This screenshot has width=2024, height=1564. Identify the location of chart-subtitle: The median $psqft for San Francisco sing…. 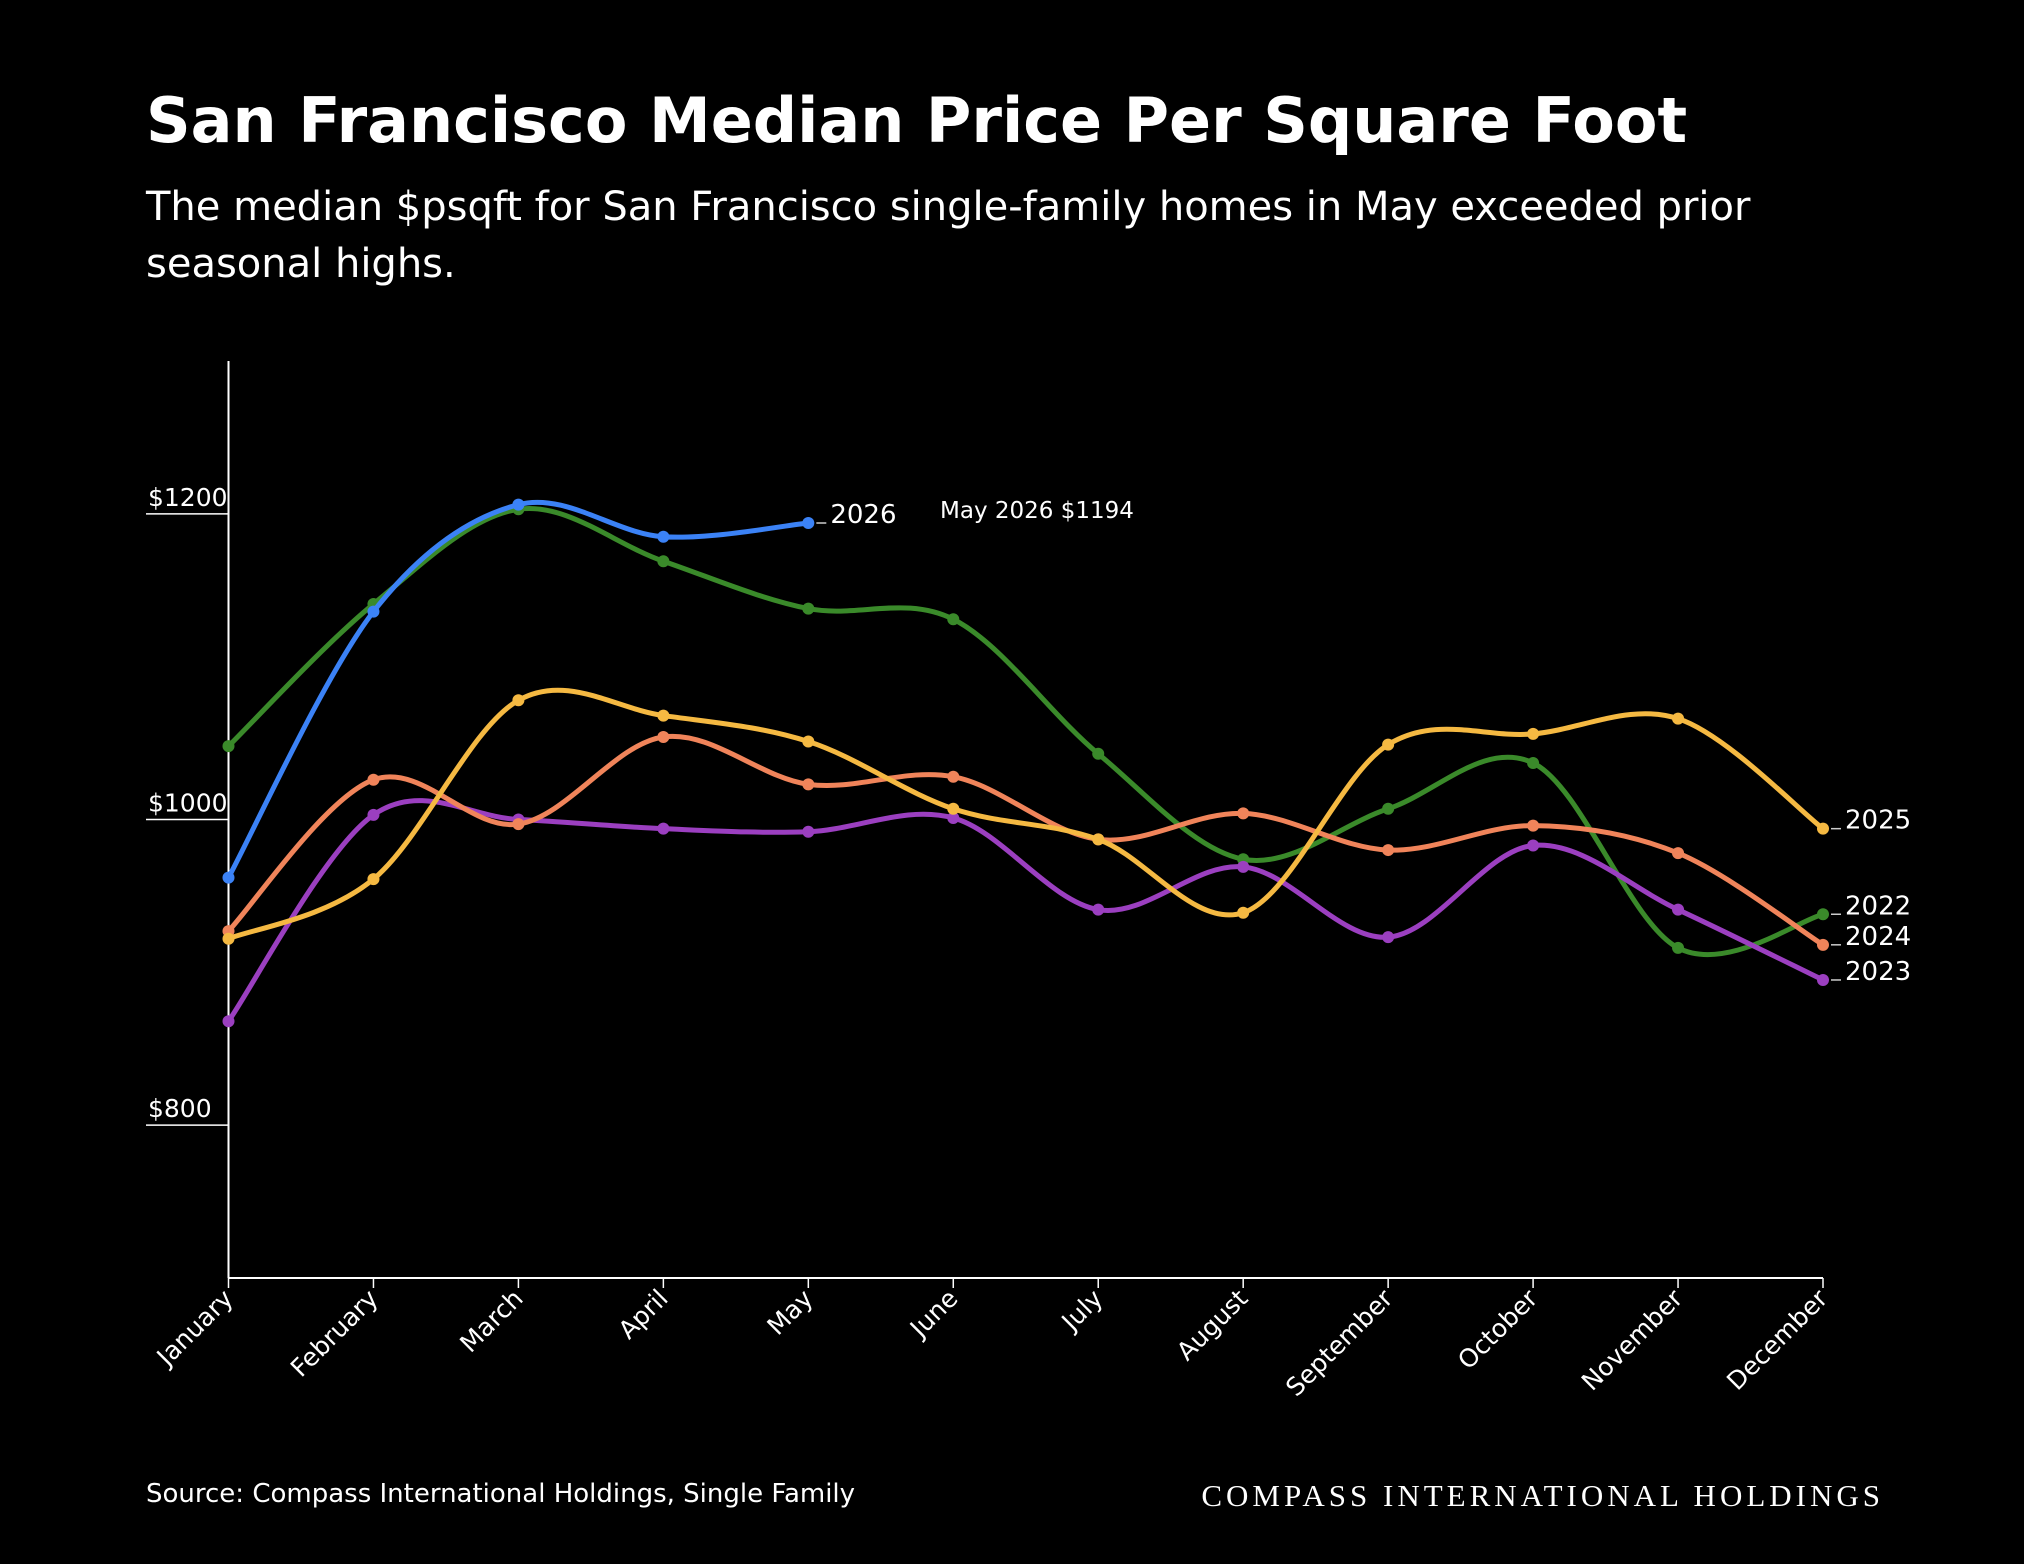
(948, 207).